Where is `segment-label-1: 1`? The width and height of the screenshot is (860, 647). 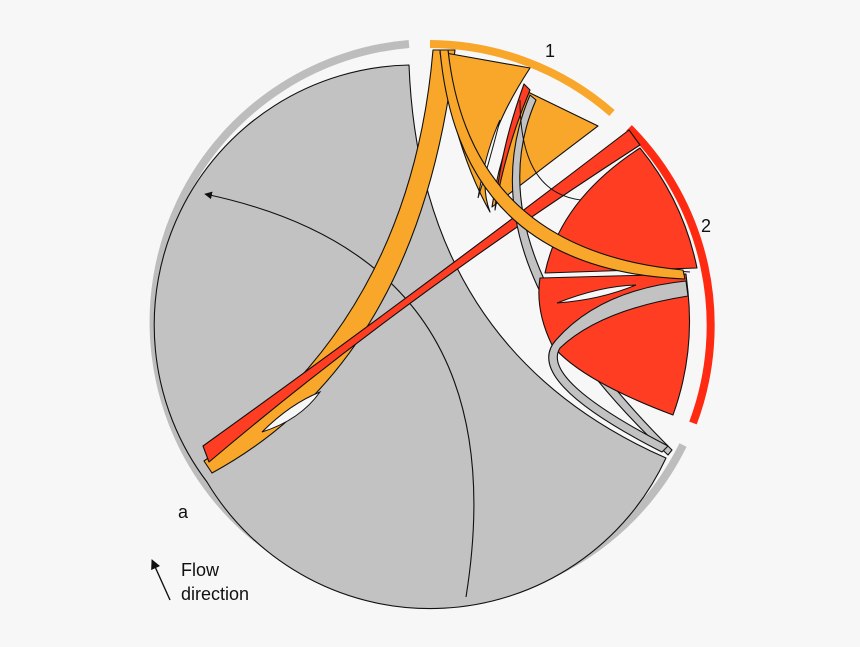
segment-label-1: 1 is located at coordinates (550, 51).